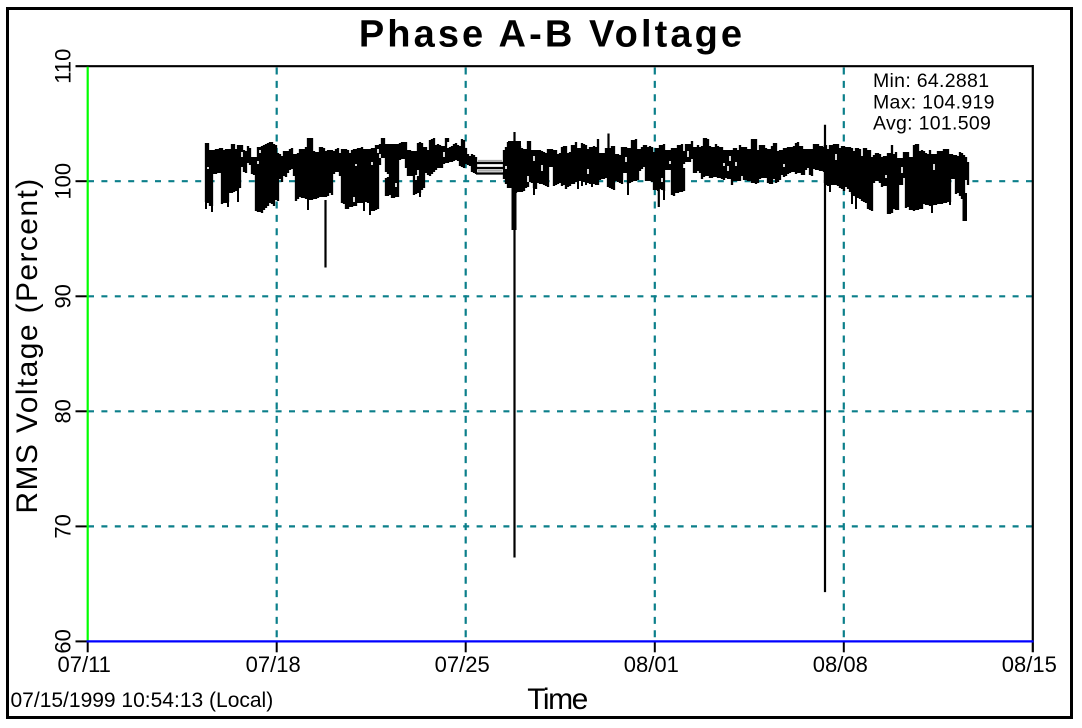 The height and width of the screenshot is (728, 1082). Describe the element at coordinates (462, 664) in the screenshot. I see `svg-text: 07/25` at that location.